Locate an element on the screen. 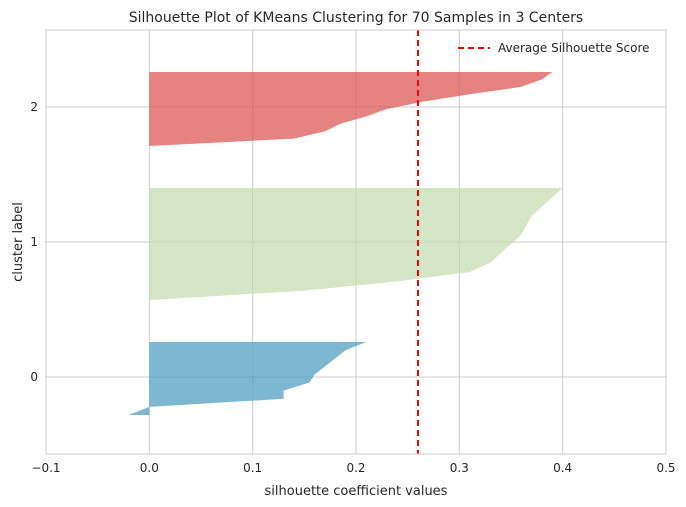  y-axis-label: cluster label is located at coordinates (18, 242).